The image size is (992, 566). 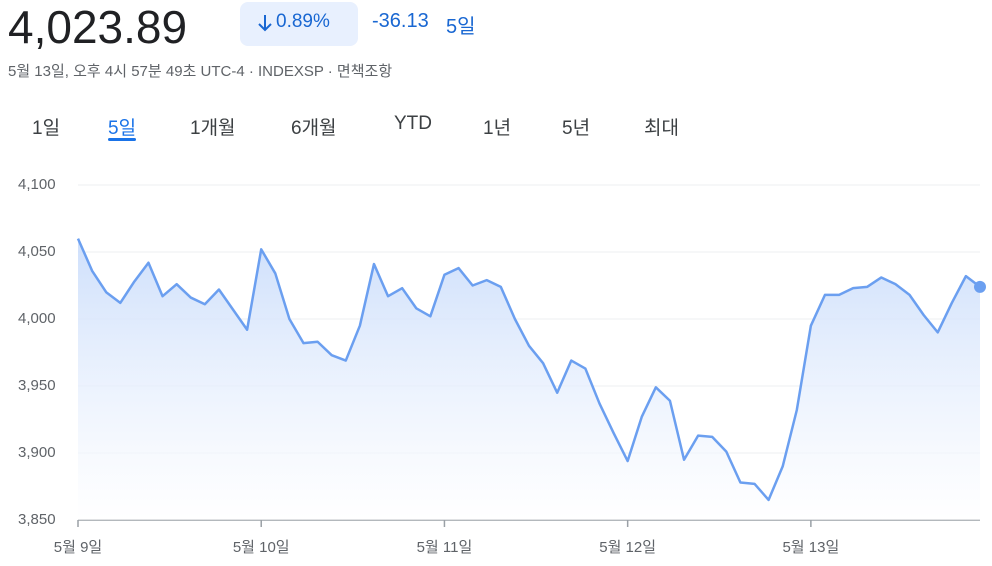 What do you see at coordinates (37, 385) in the screenshot?
I see `y-tick-label: 3,950` at bounding box center [37, 385].